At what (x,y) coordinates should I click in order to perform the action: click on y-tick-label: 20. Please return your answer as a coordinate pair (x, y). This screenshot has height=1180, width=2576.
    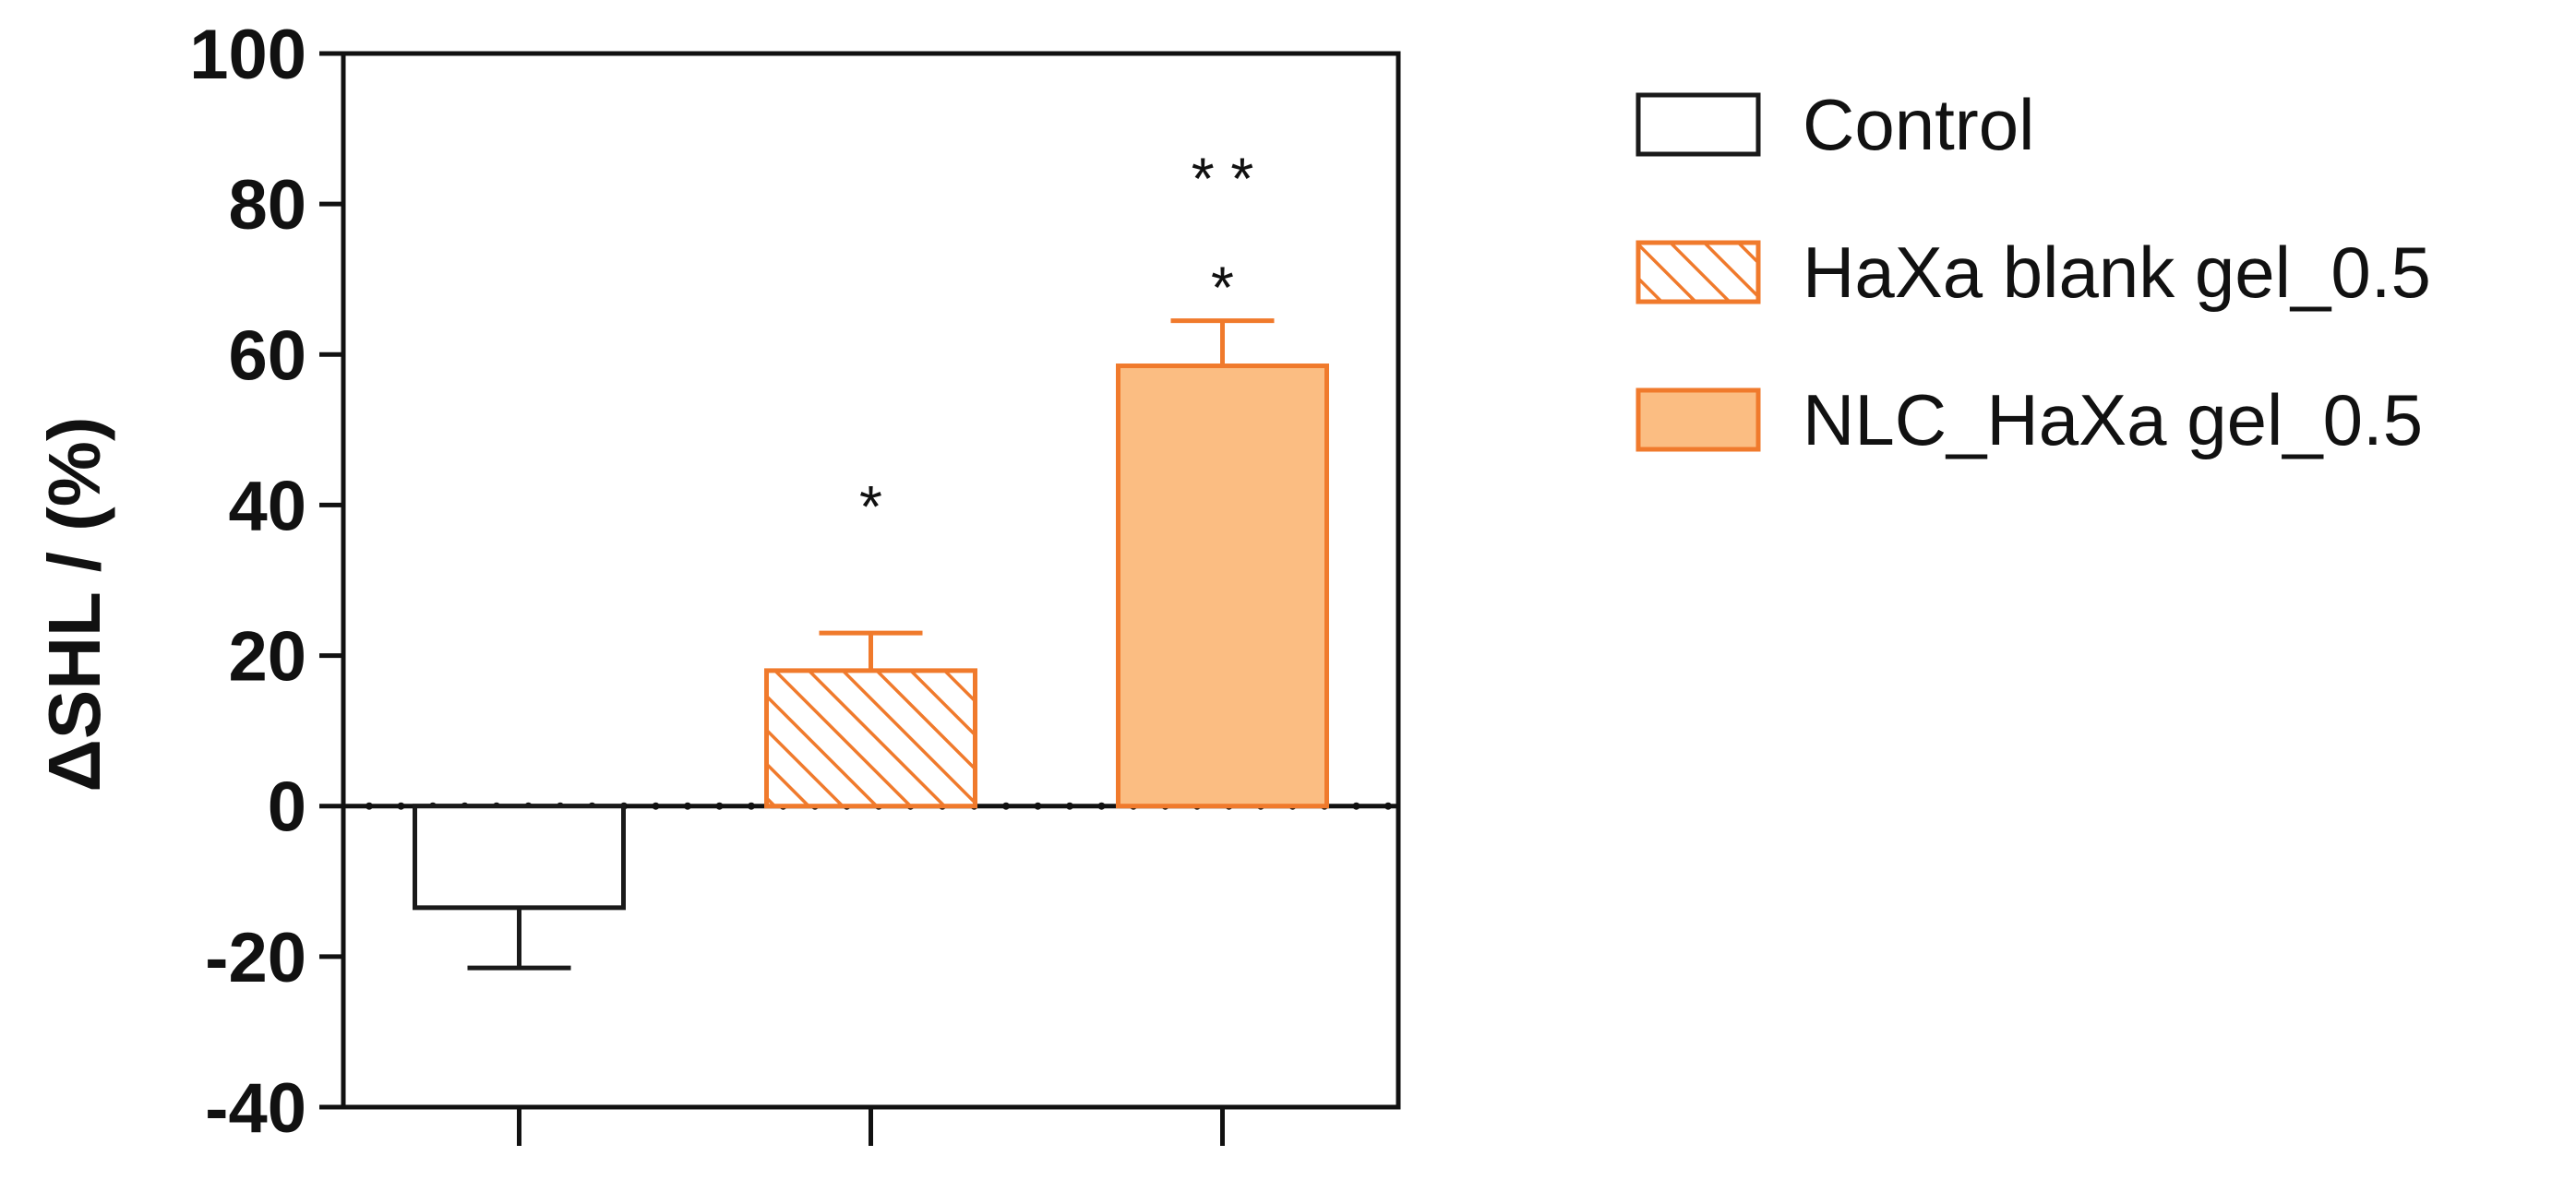
    Looking at the image, I should click on (267, 657).